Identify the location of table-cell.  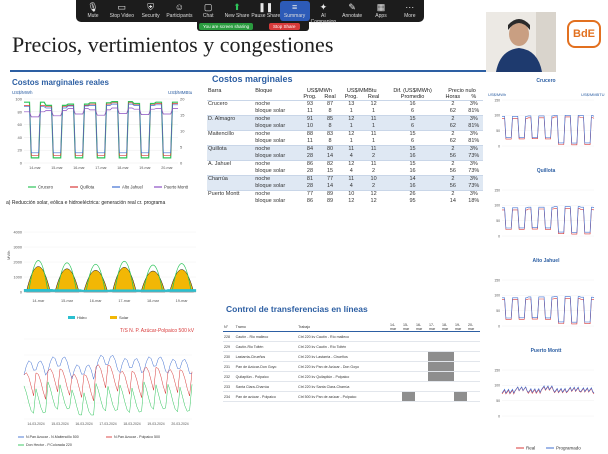
(230, 201).